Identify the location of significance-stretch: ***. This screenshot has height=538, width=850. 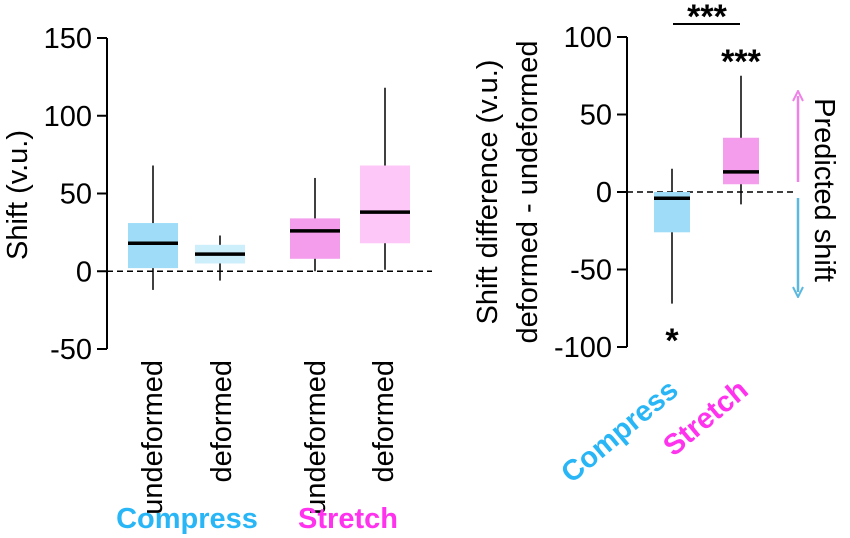
(741, 62).